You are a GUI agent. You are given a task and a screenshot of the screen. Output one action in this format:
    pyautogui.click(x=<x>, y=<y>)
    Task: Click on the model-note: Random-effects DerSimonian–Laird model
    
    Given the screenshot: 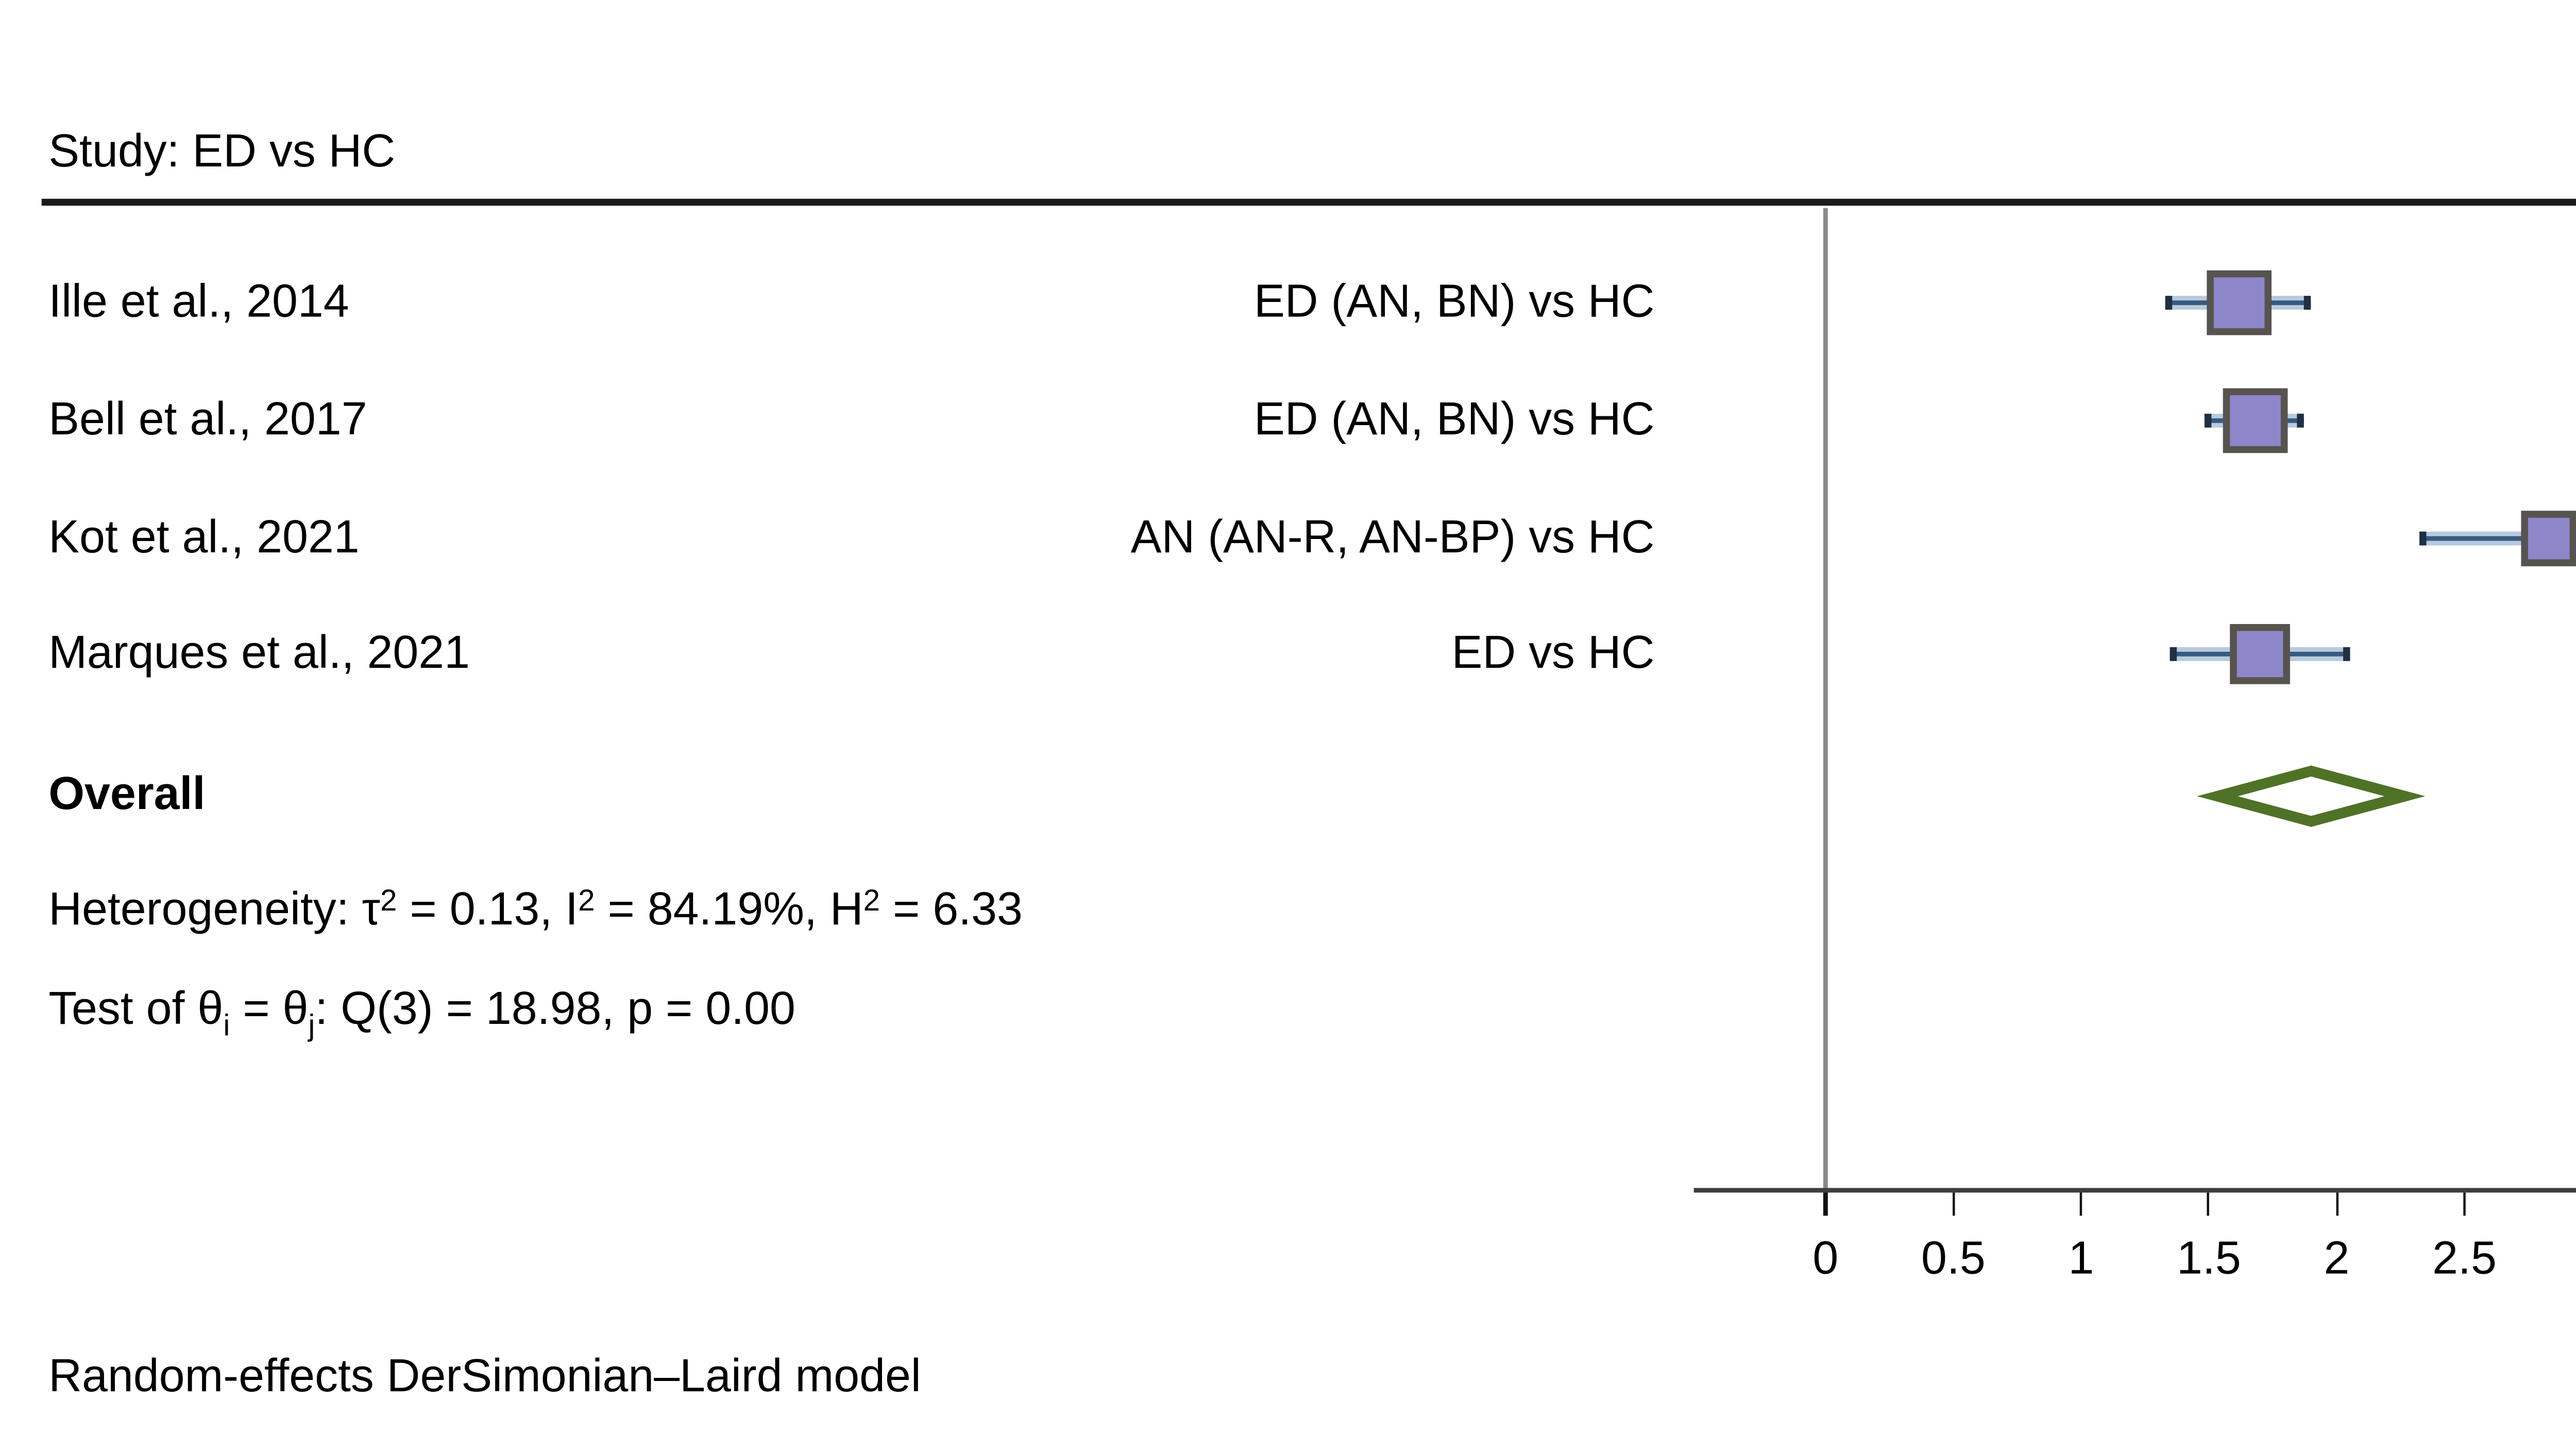 What is the action you would take?
    pyautogui.click(x=485, y=1377)
    